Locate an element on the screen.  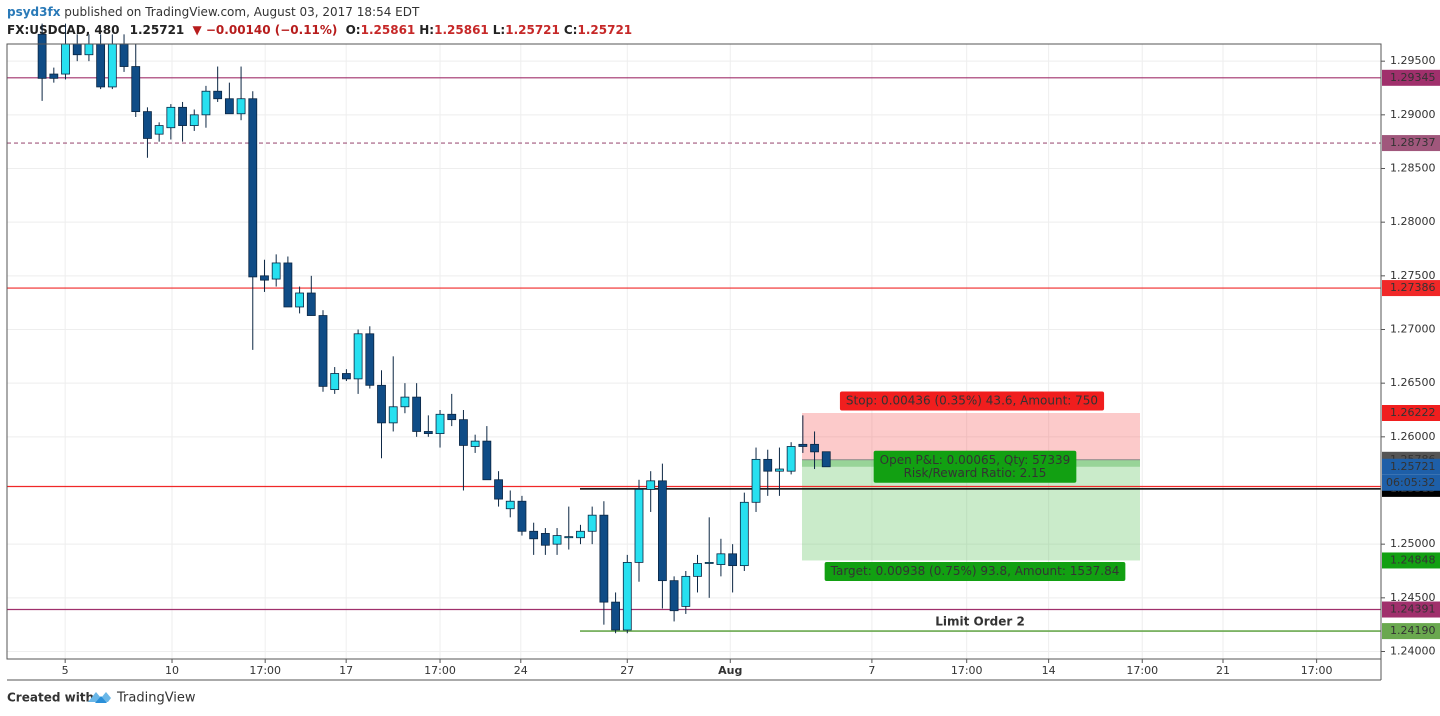
y-tick-label: 1.29500 is located at coordinates (1413, 60).